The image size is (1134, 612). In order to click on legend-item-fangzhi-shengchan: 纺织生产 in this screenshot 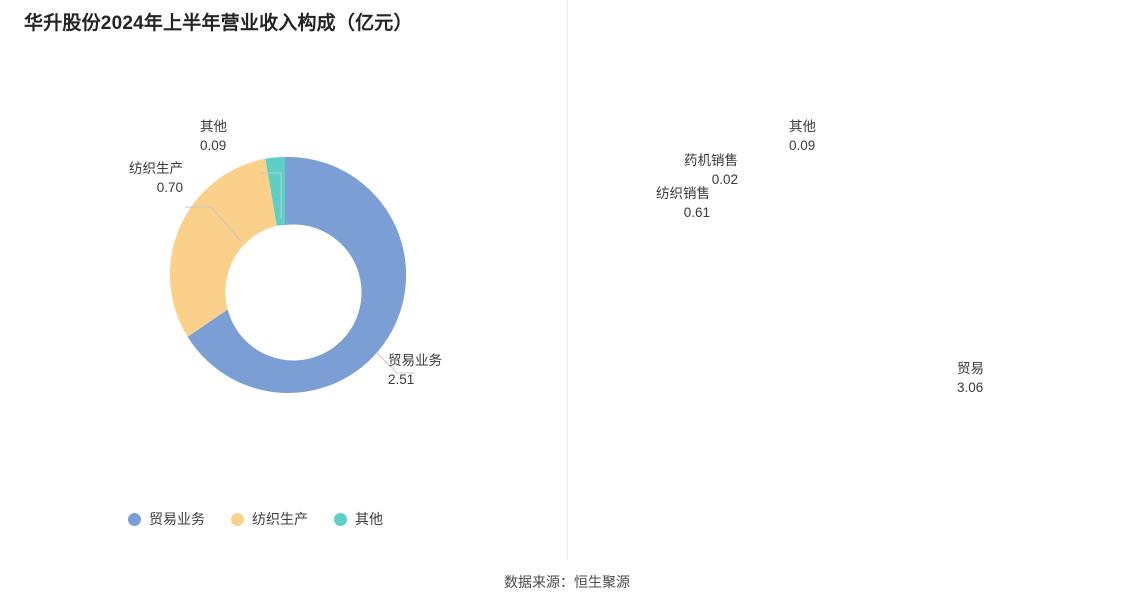, I will do `click(269, 519)`.